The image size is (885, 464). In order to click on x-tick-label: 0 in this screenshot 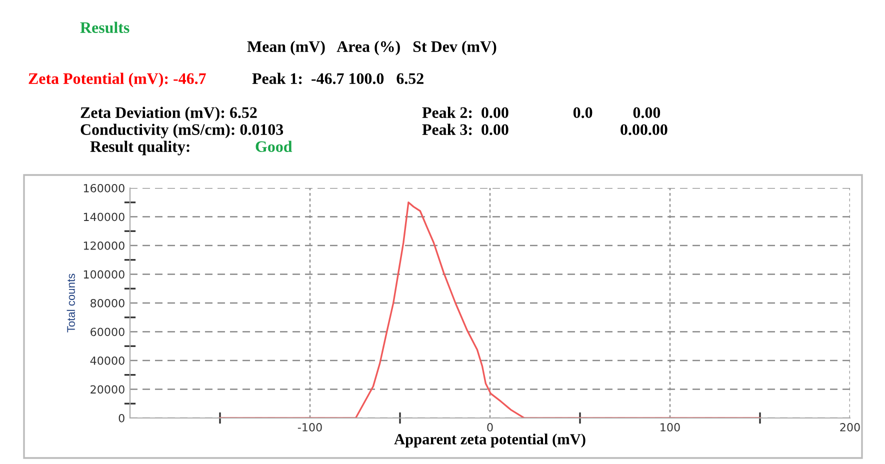, I will do `click(490, 427)`.